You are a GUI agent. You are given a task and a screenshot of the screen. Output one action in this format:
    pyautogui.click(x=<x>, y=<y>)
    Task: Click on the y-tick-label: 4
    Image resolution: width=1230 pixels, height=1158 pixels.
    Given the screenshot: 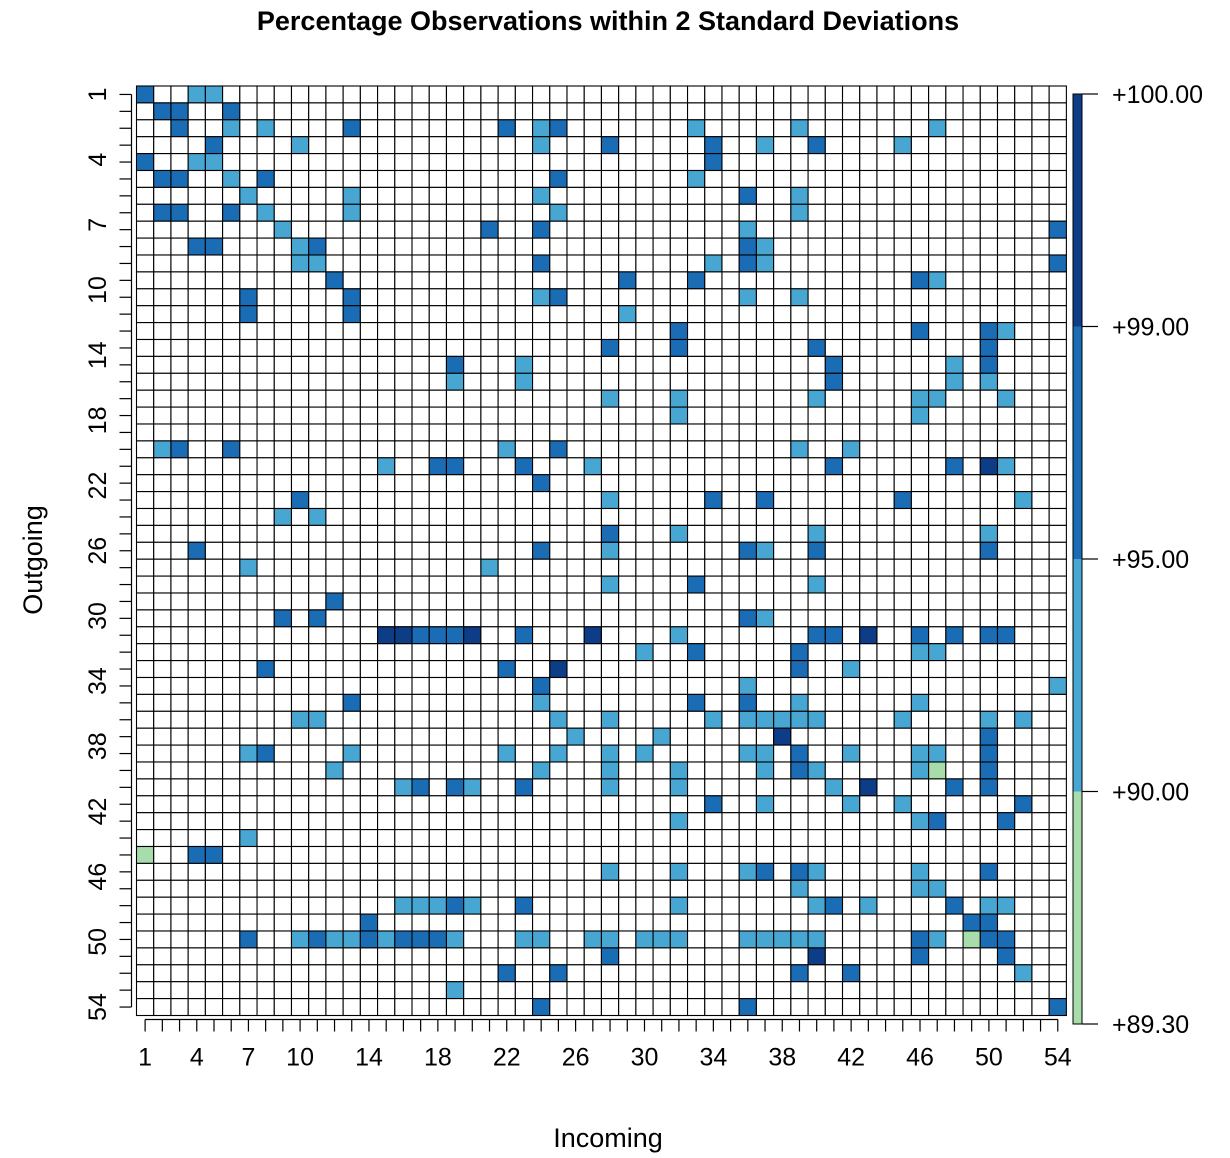 What is the action you would take?
    pyautogui.click(x=98, y=160)
    